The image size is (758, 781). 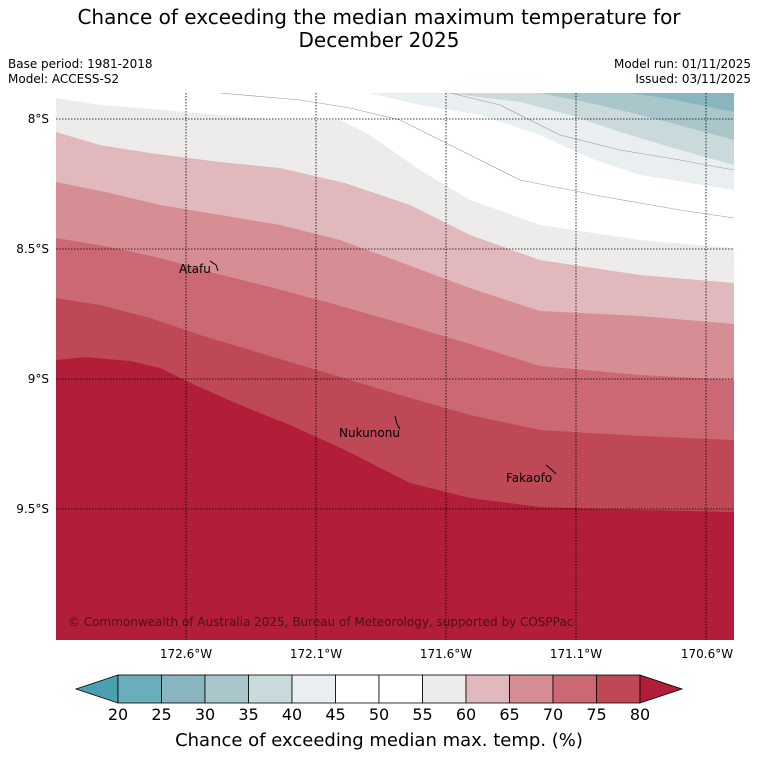 I want to click on meta-left: Base period: 1981-2018 Model: ACCESS-S2, so click(x=80, y=72).